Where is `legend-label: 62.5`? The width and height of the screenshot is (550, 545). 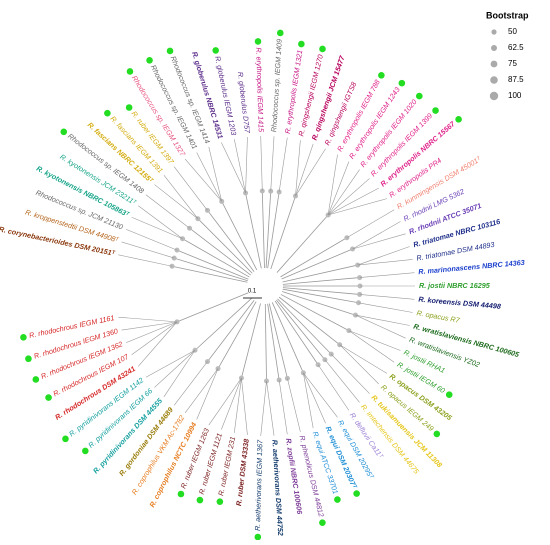
legend-label: 62.5 is located at coordinates (516, 47).